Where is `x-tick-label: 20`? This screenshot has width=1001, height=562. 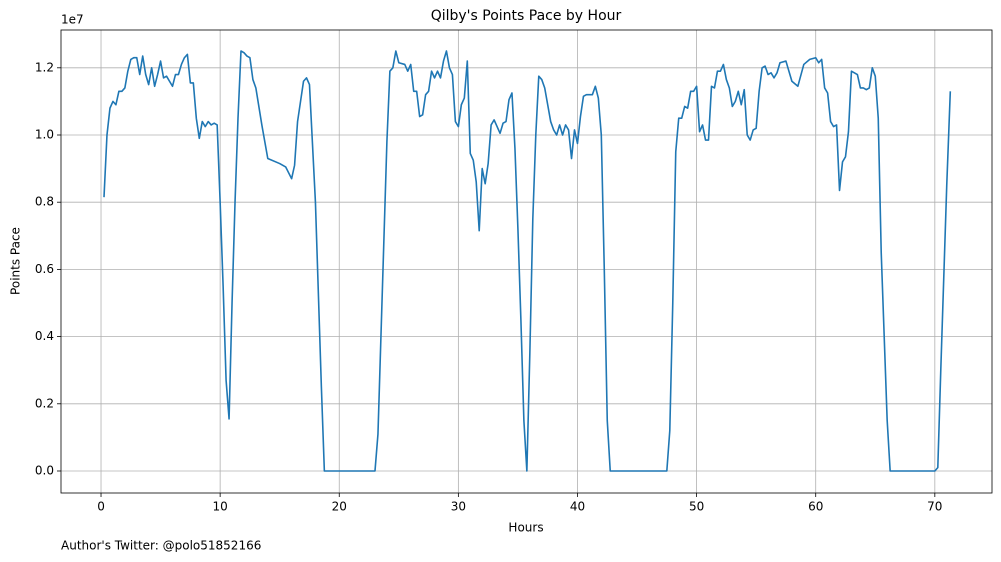
x-tick-label: 20 is located at coordinates (339, 507).